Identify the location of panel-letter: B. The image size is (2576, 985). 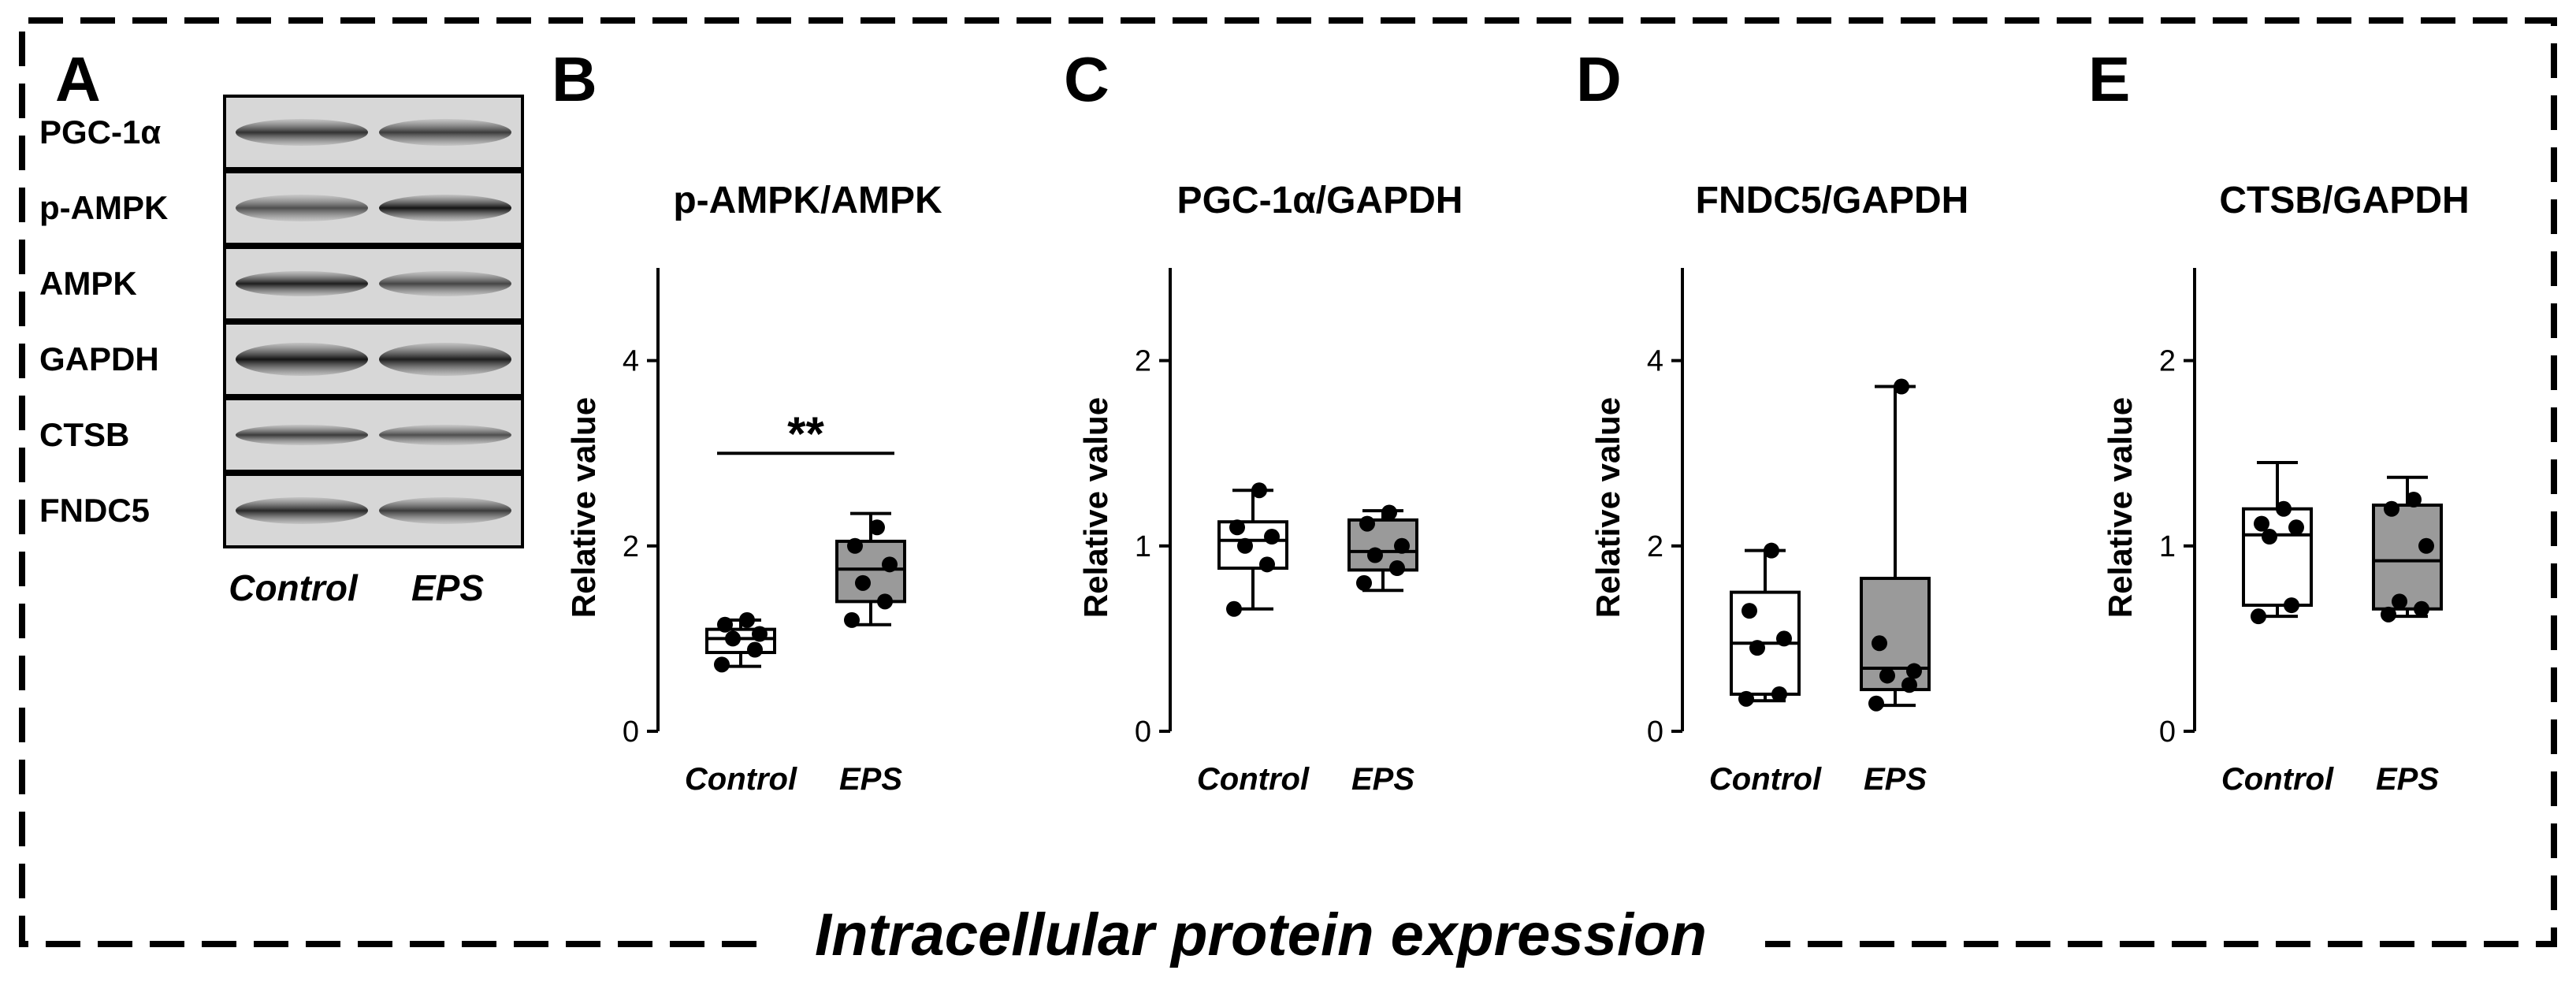
(574, 79).